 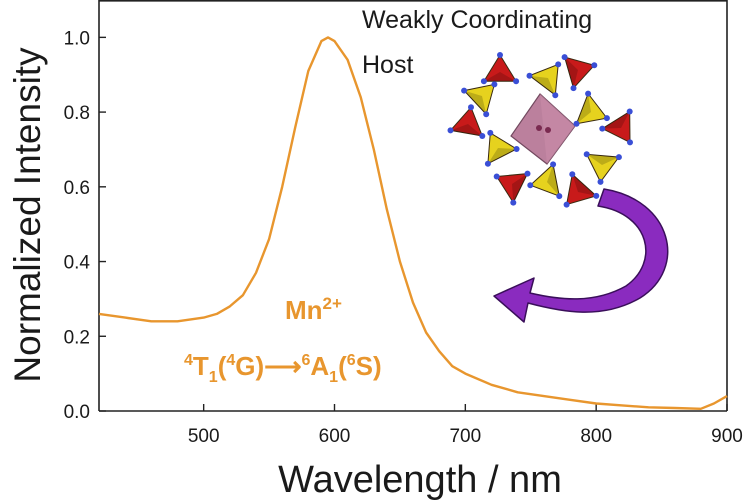 I want to click on x-axis-ticks: 500 600 700 800 900, so click(x=465, y=425).